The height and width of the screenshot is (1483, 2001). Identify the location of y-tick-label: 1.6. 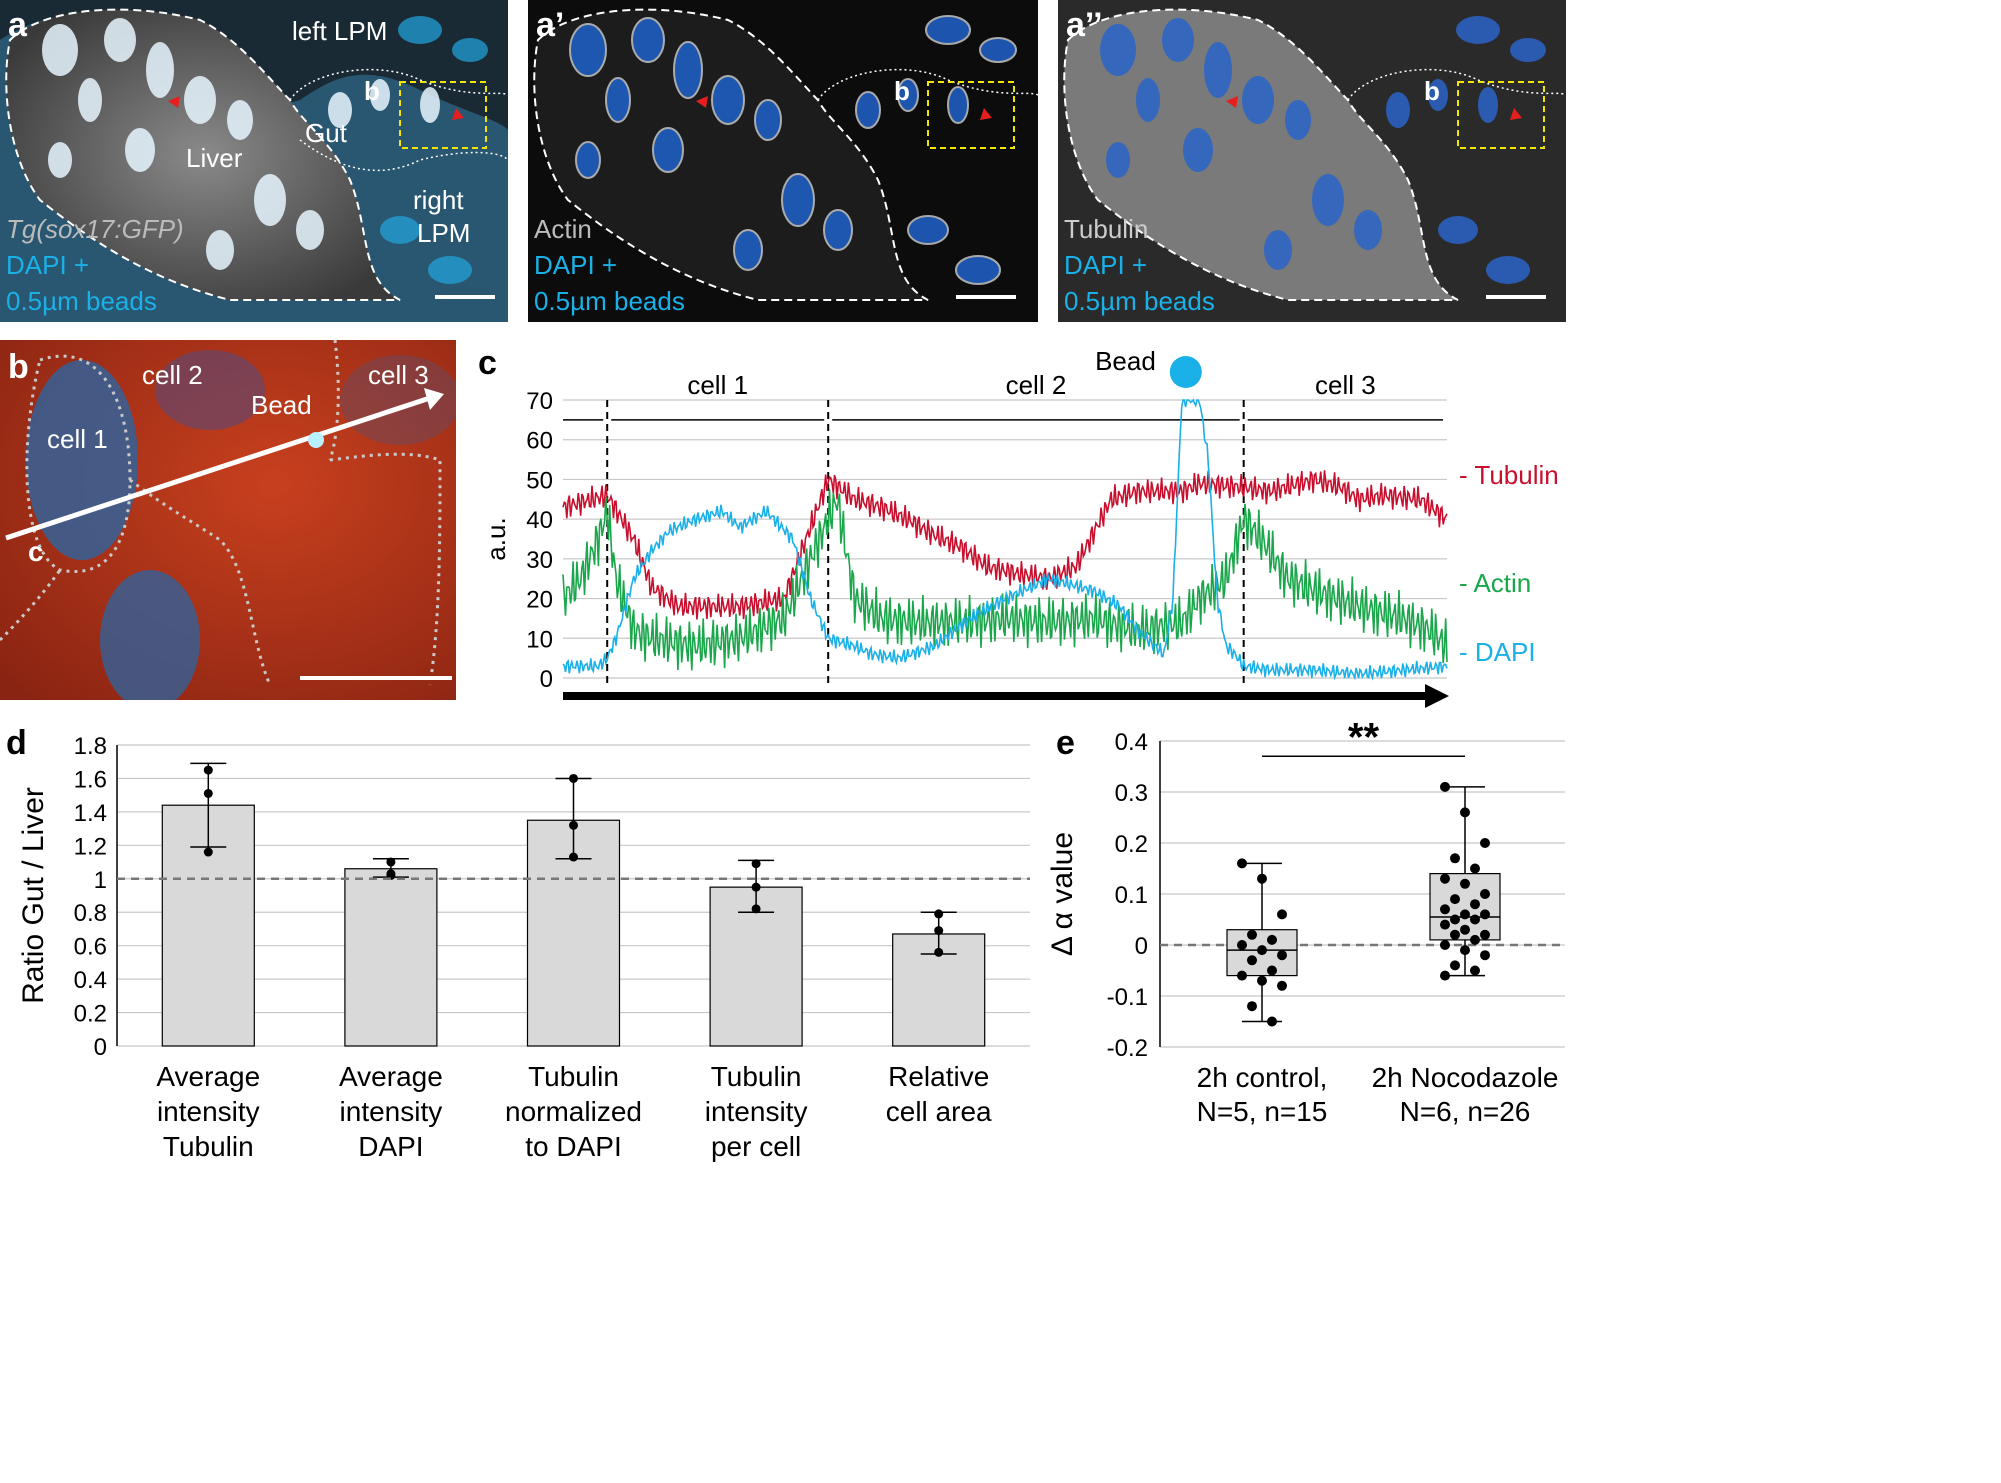
(90, 779).